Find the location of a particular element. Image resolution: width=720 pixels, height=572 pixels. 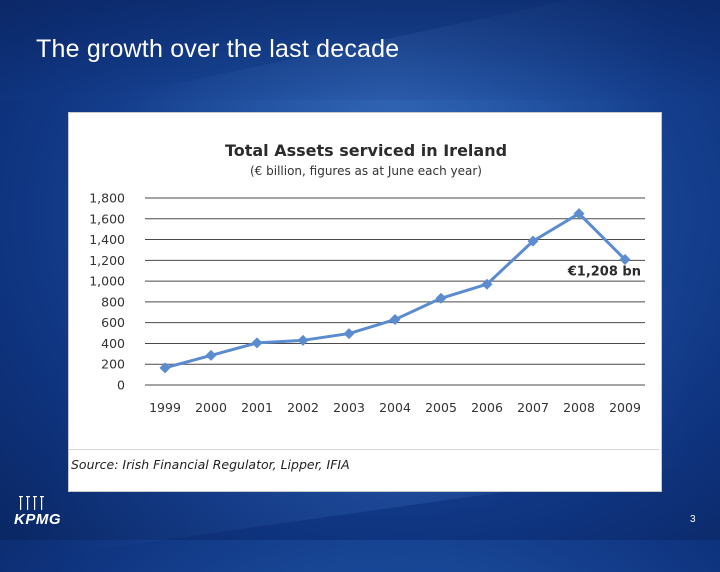

chart-title: Total Assets serviced in Ireland is located at coordinates (366, 150).